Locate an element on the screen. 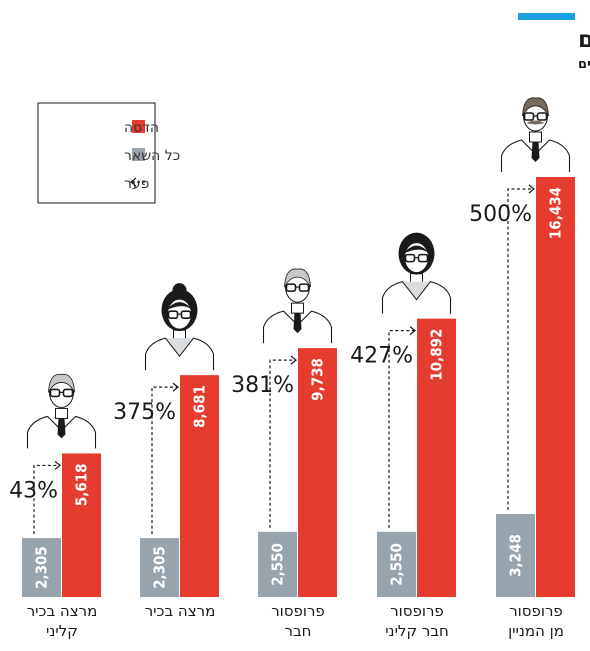 Image resolution: width=590 pixels, height=651 pixels. category-label: מן המניין is located at coordinates (536, 631).